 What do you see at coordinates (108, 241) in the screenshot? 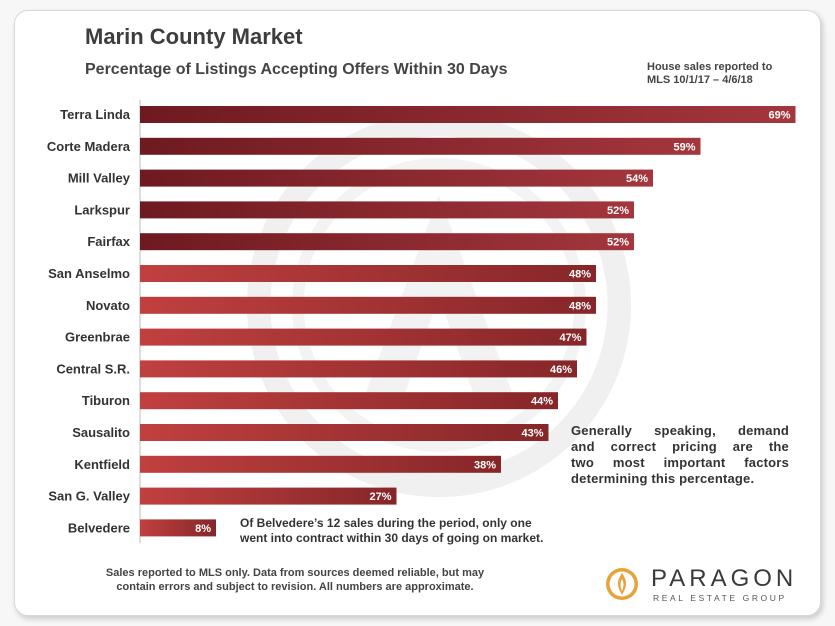
I see `category-label: Fairfax` at bounding box center [108, 241].